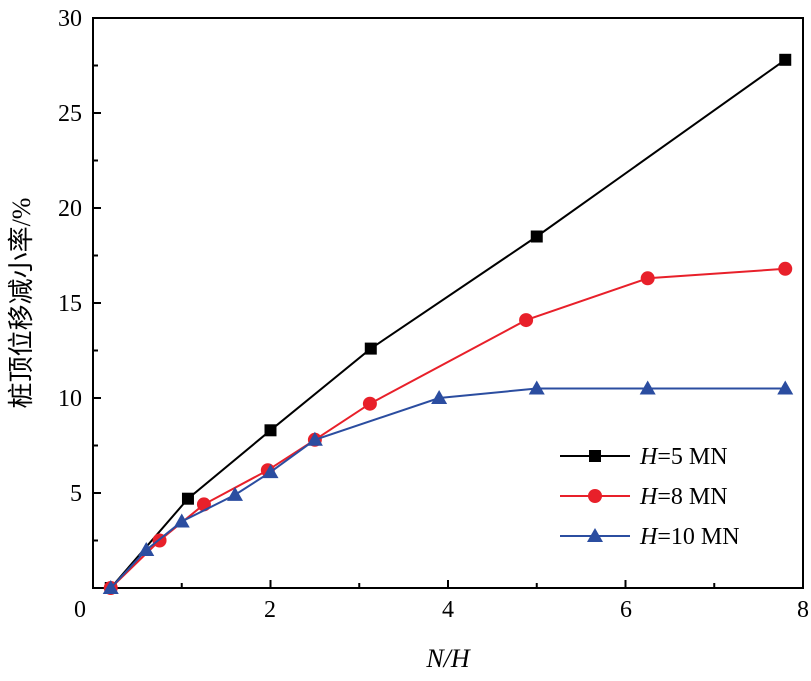 This screenshot has width=811, height=681. I want to click on legend: H=5 MN H=8 MN H=10 MN, so click(650, 497).